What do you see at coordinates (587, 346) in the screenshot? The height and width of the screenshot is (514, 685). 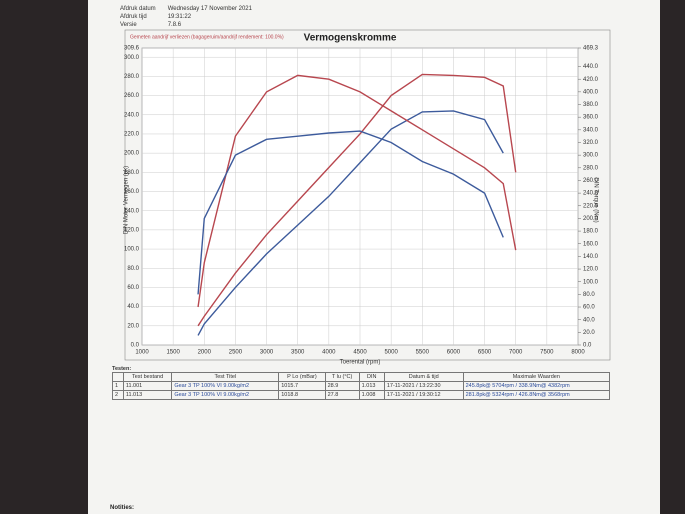 I see `y2-tick-label: 0.0` at bounding box center [587, 346].